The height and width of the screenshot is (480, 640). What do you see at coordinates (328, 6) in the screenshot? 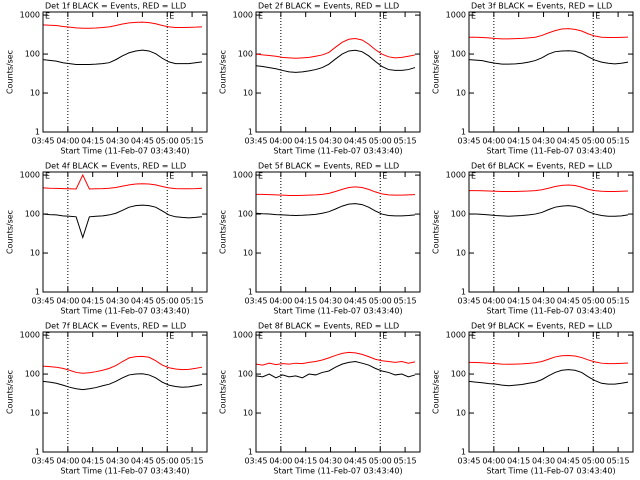
I see `chart-title: Det 2f BLACK = Events, RED = LLD` at bounding box center [328, 6].